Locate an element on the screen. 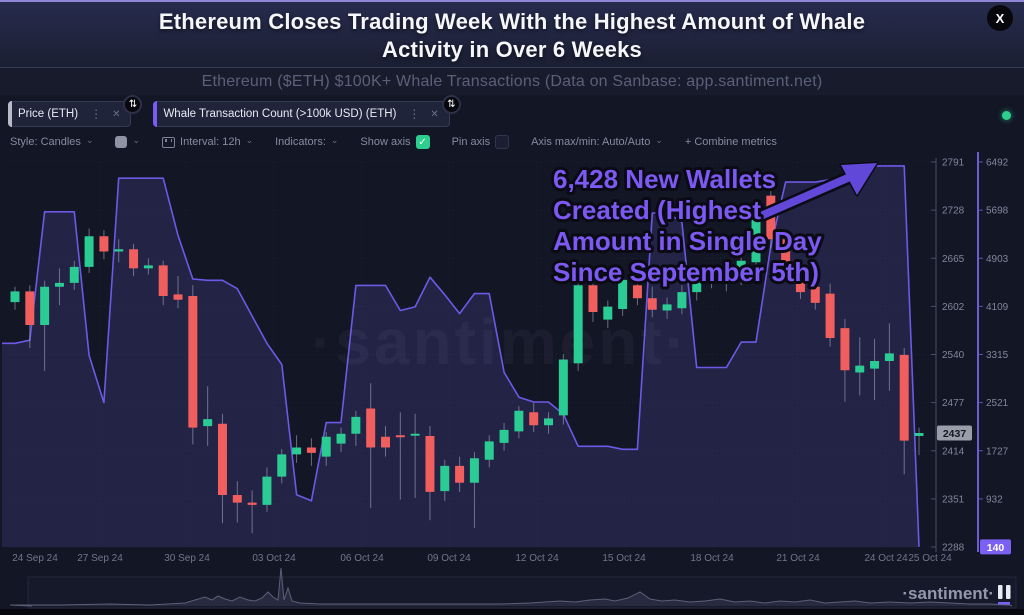 The width and height of the screenshot is (1024, 615). annotation-arrow is located at coordinates (817, 191).